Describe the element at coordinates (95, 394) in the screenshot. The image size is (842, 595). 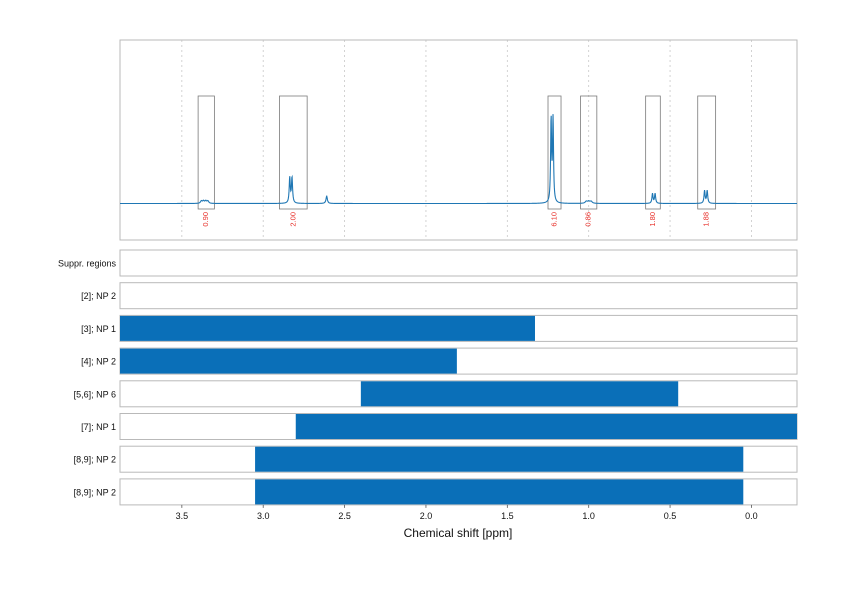
I see `fit-row-label: [5,6]; NP 6` at that location.